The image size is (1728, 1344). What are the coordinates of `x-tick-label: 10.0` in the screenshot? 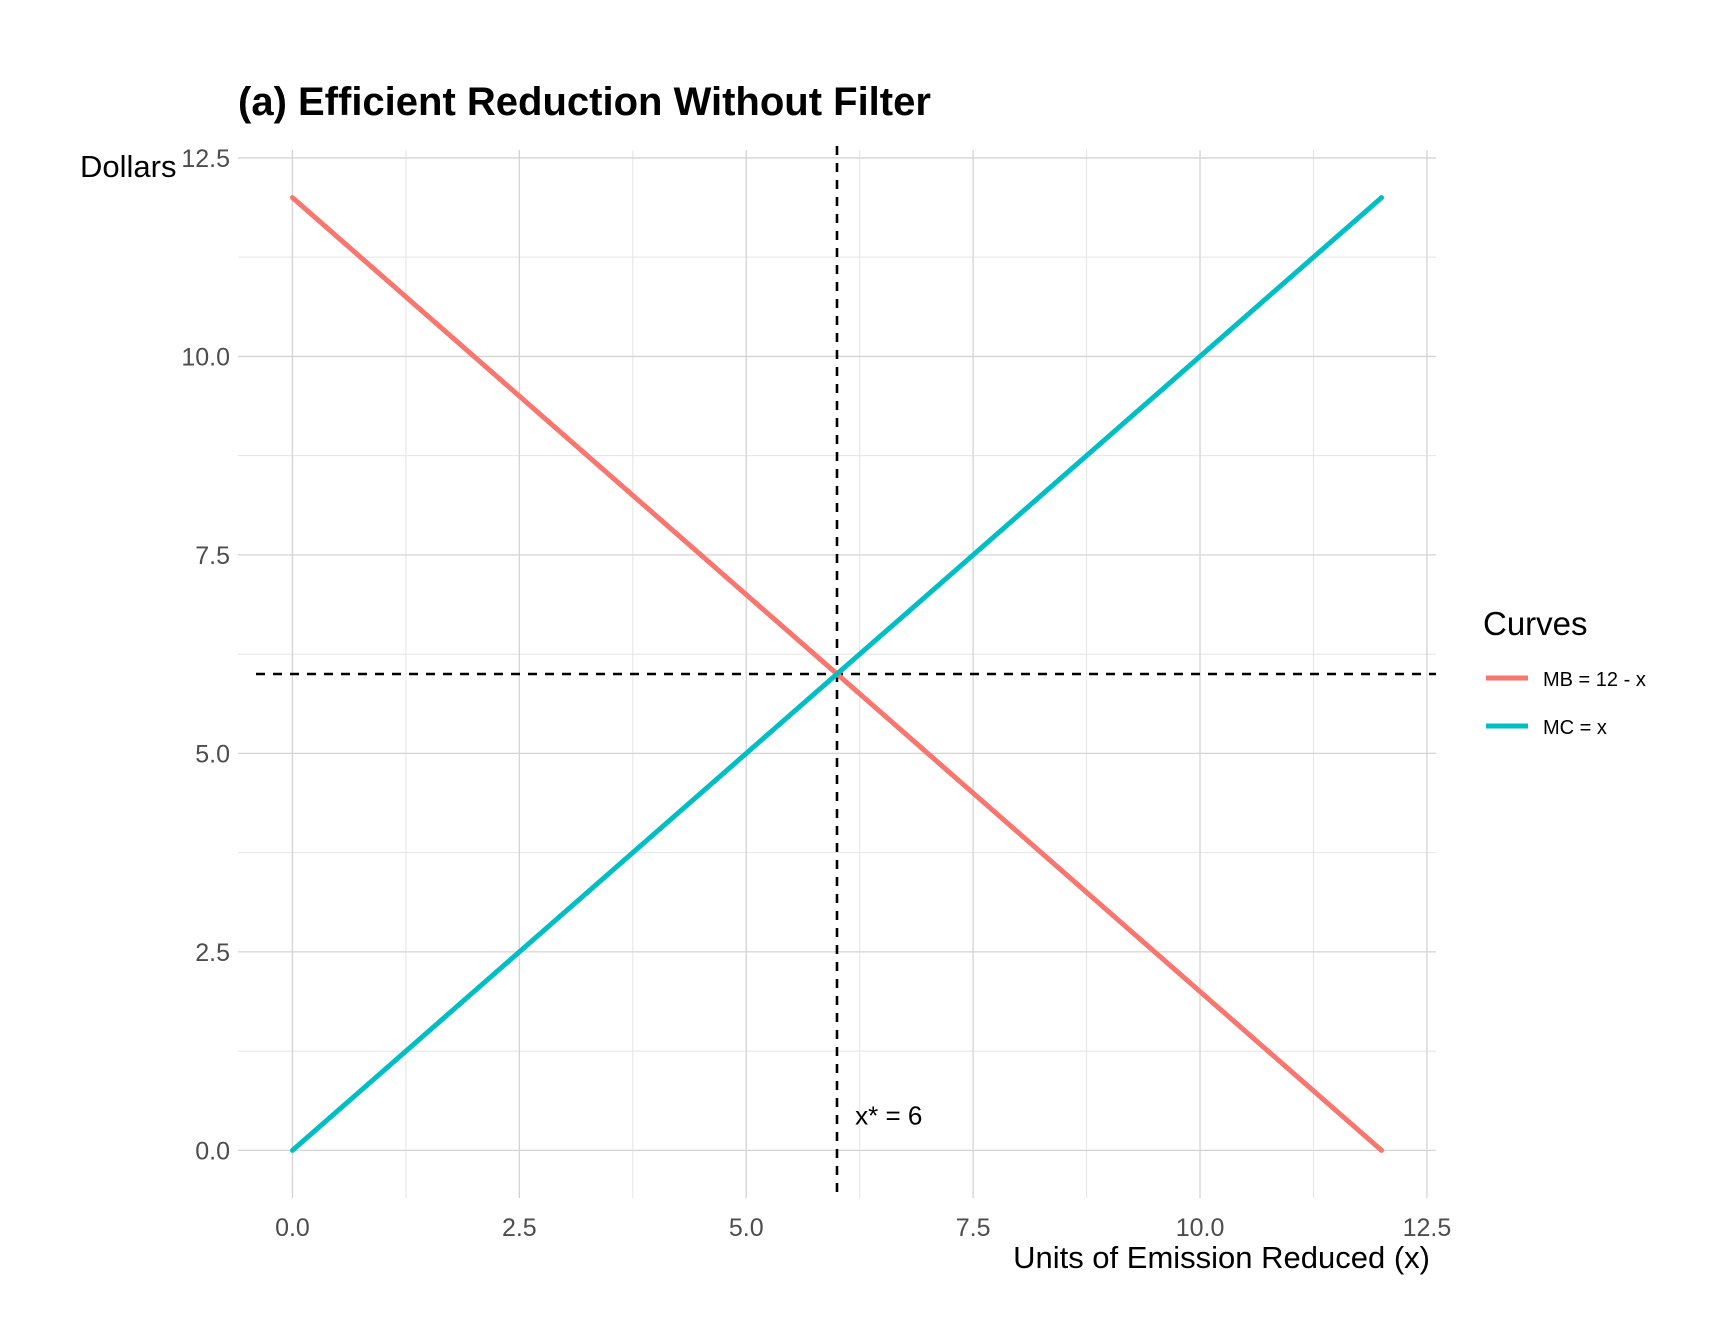 It's located at (1200, 1228).